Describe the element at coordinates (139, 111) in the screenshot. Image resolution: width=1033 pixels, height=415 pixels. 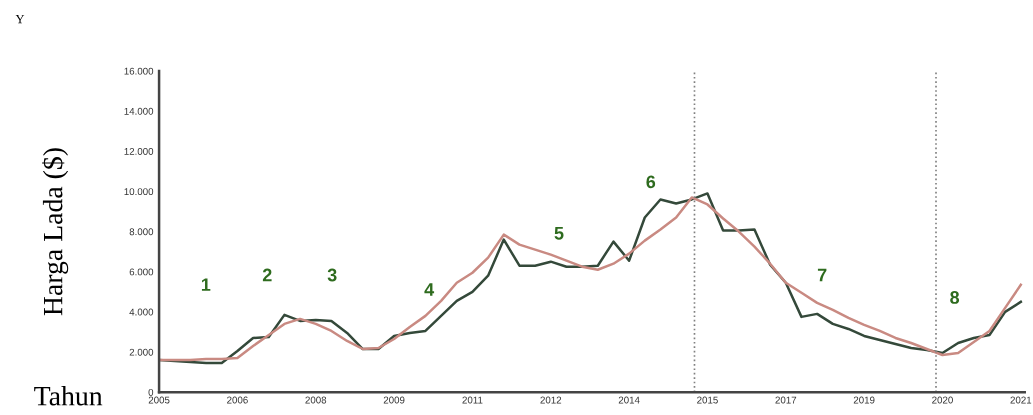
I see `y-tick-label: 14.000` at that location.